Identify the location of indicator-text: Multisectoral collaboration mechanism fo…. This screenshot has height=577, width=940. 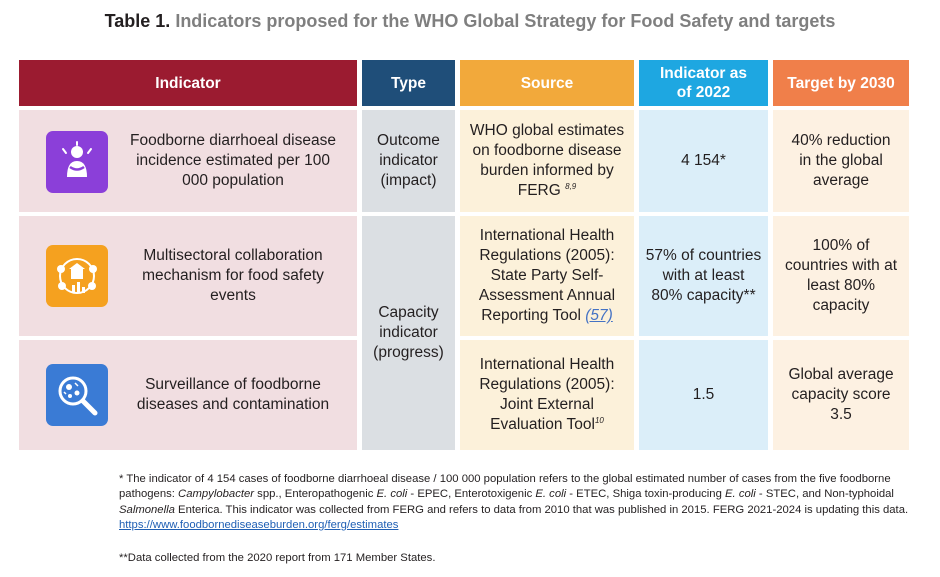
(233, 275).